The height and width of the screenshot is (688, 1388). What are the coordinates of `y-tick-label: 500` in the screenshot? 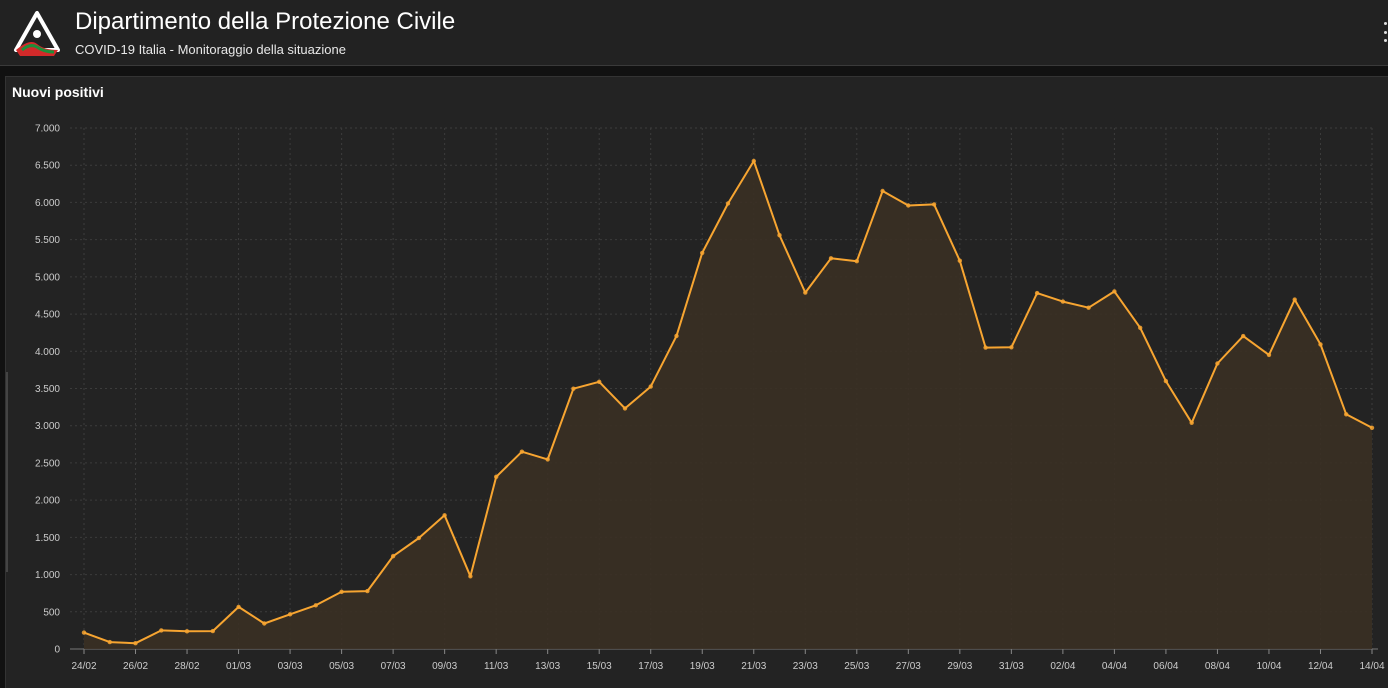 It's located at (51, 612).